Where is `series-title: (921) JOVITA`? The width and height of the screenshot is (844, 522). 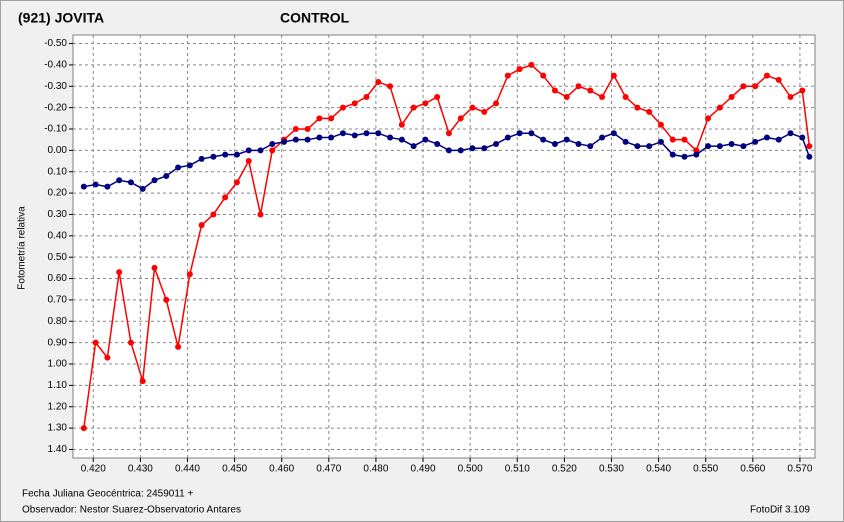 series-title: (921) JOVITA is located at coordinates (61, 18).